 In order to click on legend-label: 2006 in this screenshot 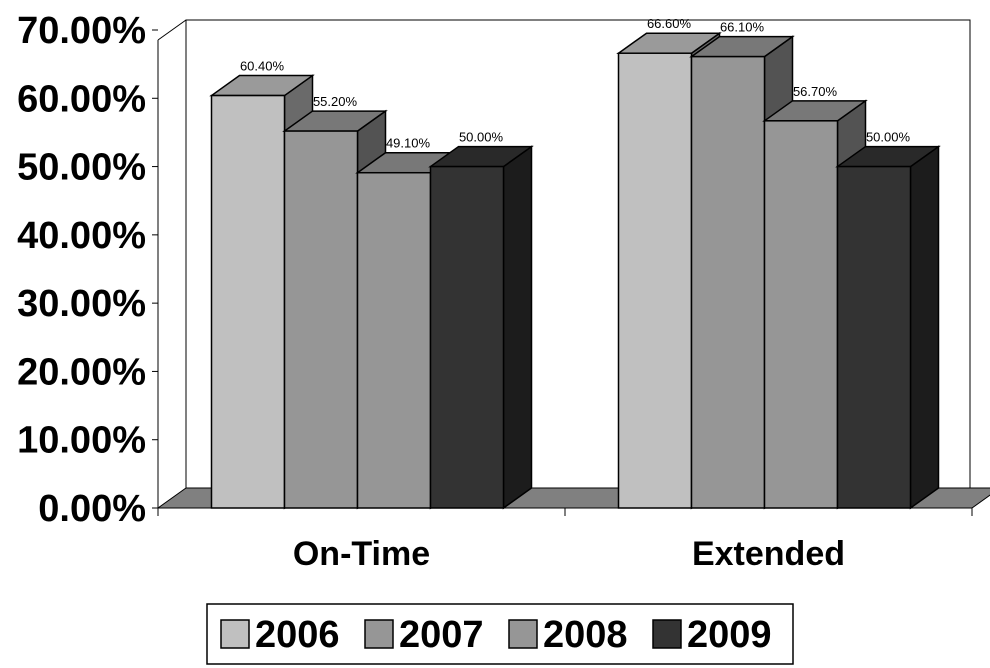, I will do `click(297, 635)`.